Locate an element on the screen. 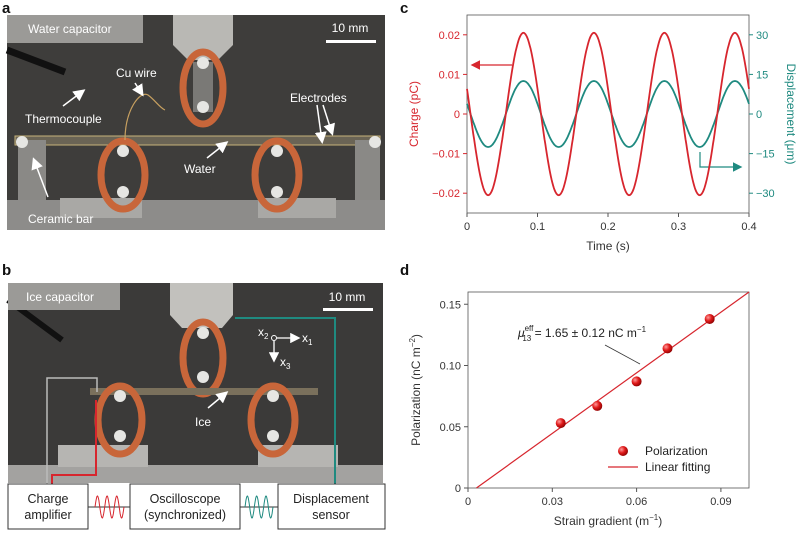 Image resolution: width=800 pixels, height=535 pixels. panel-b-title: Ice capacitor is located at coordinates (60, 297).